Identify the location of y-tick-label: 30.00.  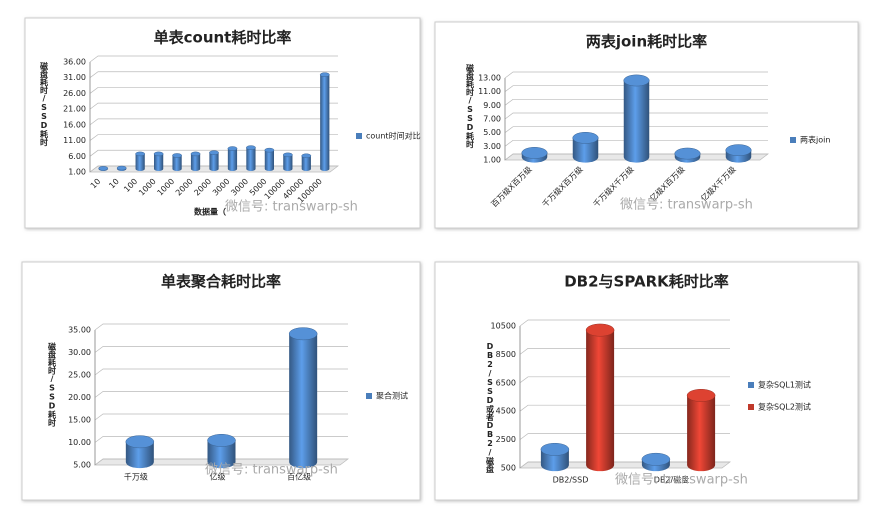
(79, 352).